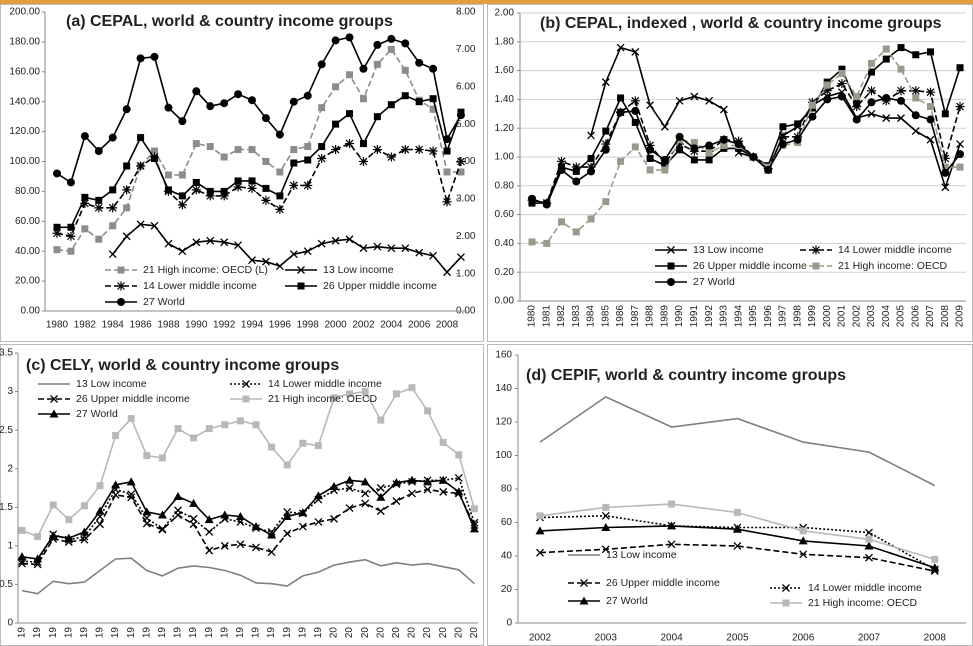 The image size is (973, 646). Describe the element at coordinates (224, 325) in the screenshot. I see `x-tick-label: 1992` at that location.